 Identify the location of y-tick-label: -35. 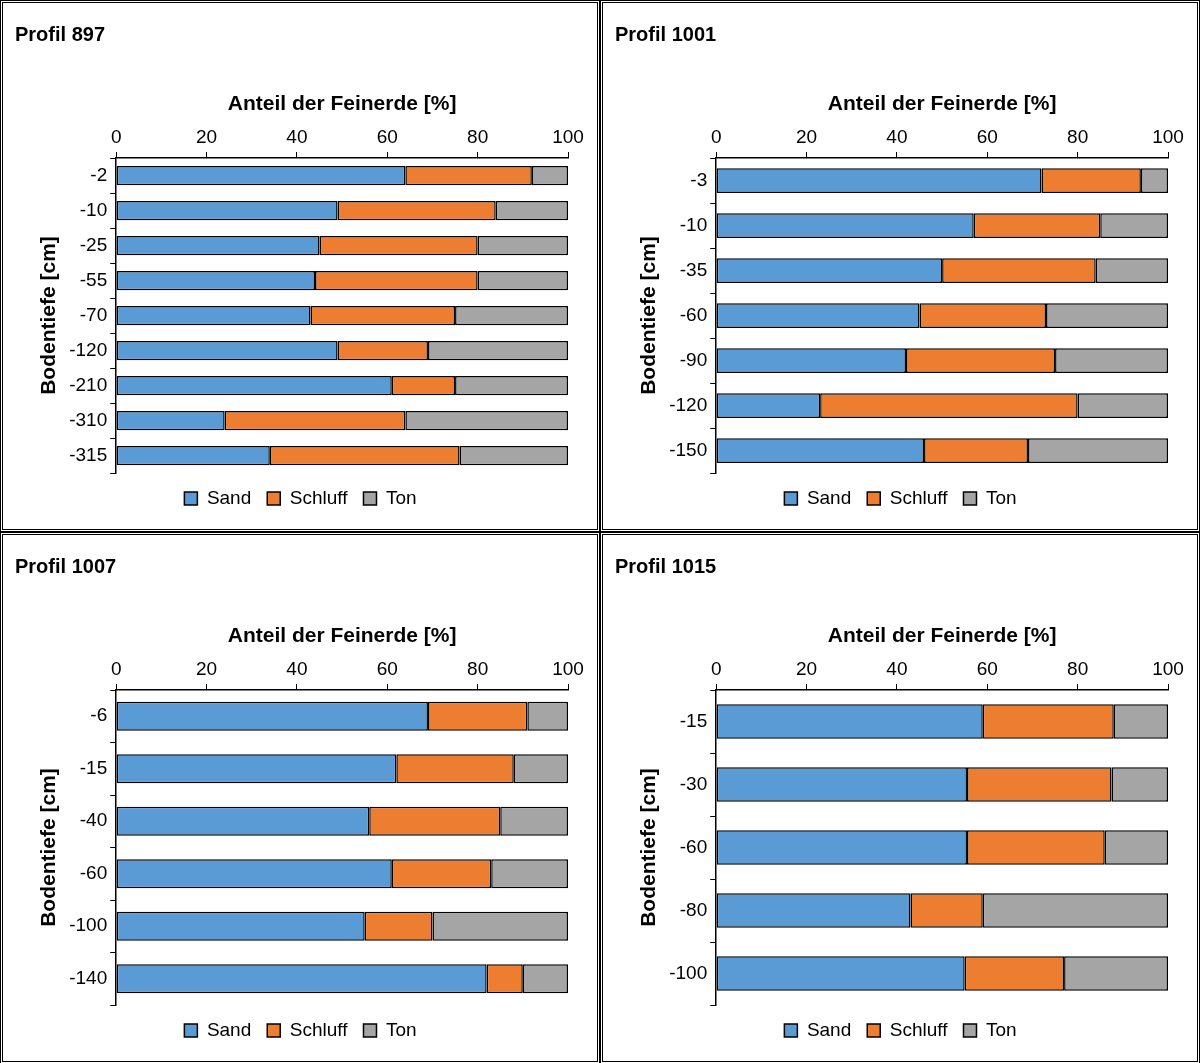
(693, 269).